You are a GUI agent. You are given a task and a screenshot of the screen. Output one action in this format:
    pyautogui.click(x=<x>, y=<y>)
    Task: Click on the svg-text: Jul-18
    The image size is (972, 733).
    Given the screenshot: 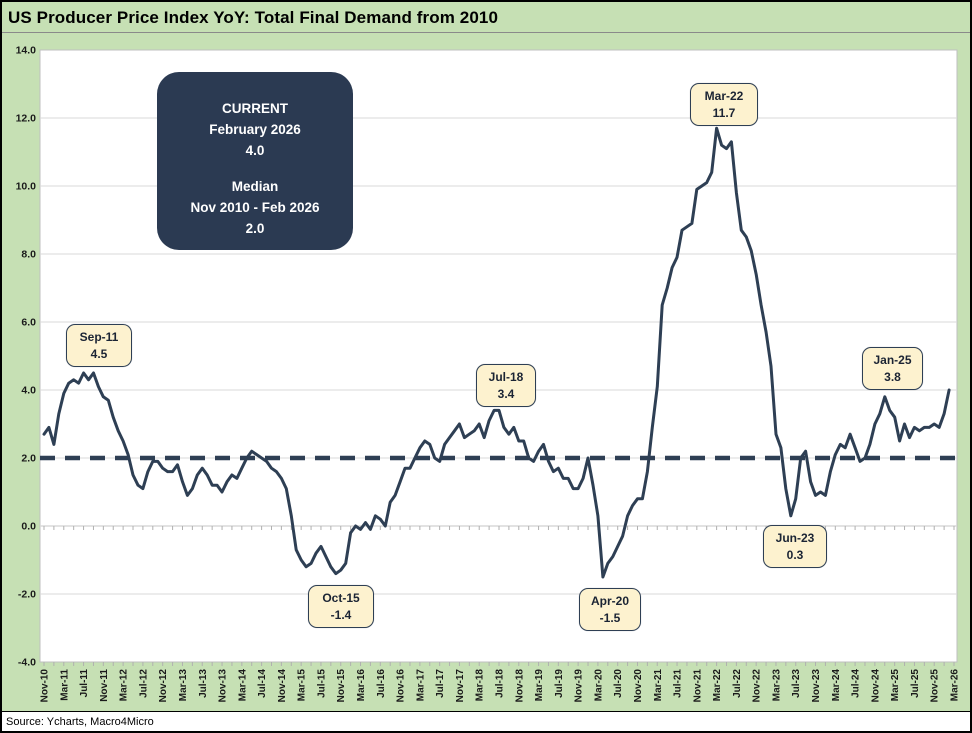 What is the action you would take?
    pyautogui.click(x=500, y=683)
    